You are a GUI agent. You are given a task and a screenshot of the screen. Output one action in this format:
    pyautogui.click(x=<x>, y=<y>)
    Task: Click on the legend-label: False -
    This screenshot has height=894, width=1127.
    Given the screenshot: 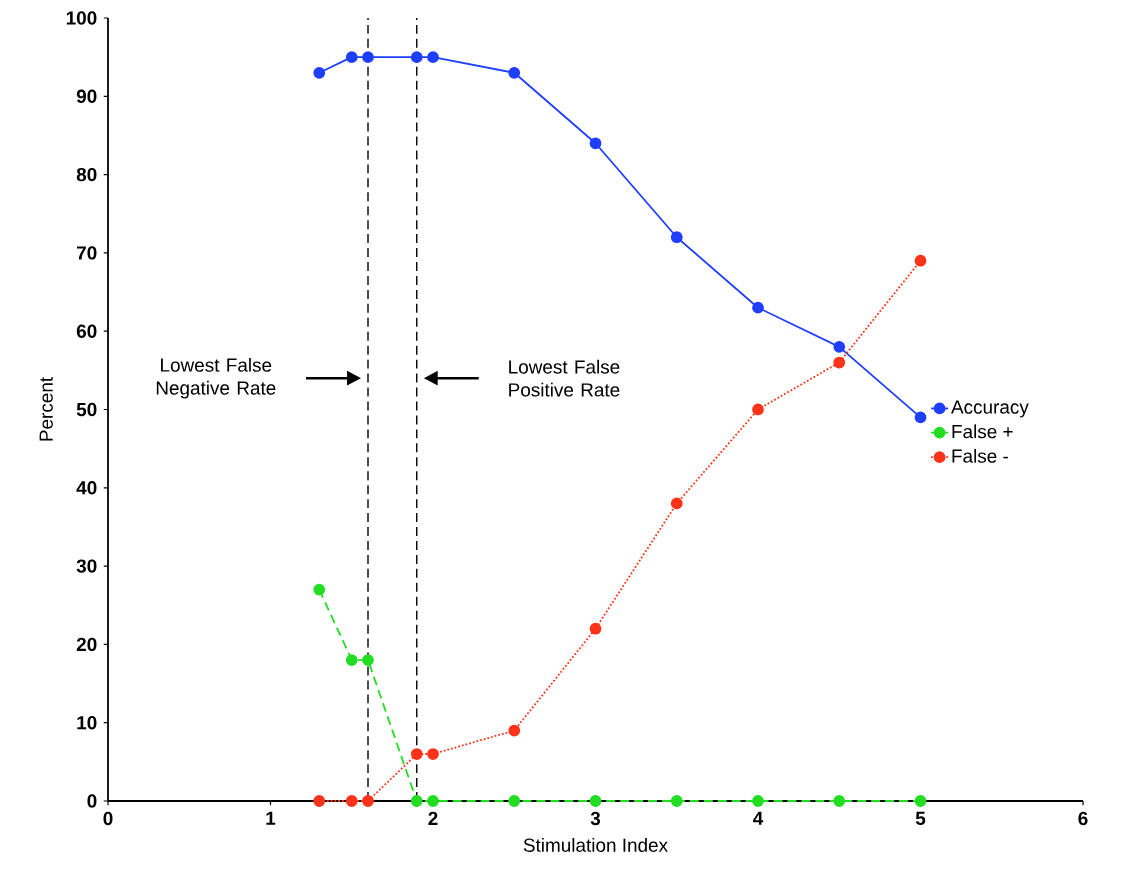 What is the action you would take?
    pyautogui.click(x=980, y=455)
    